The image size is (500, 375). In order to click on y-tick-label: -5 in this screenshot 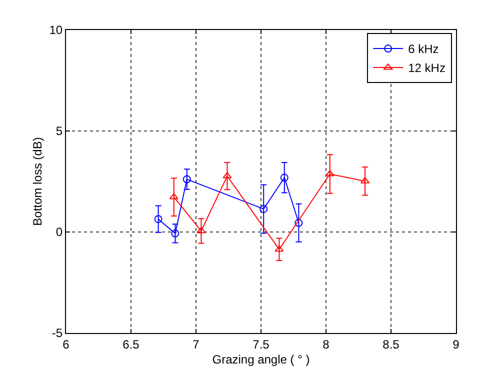, I will do `click(57, 333)`.